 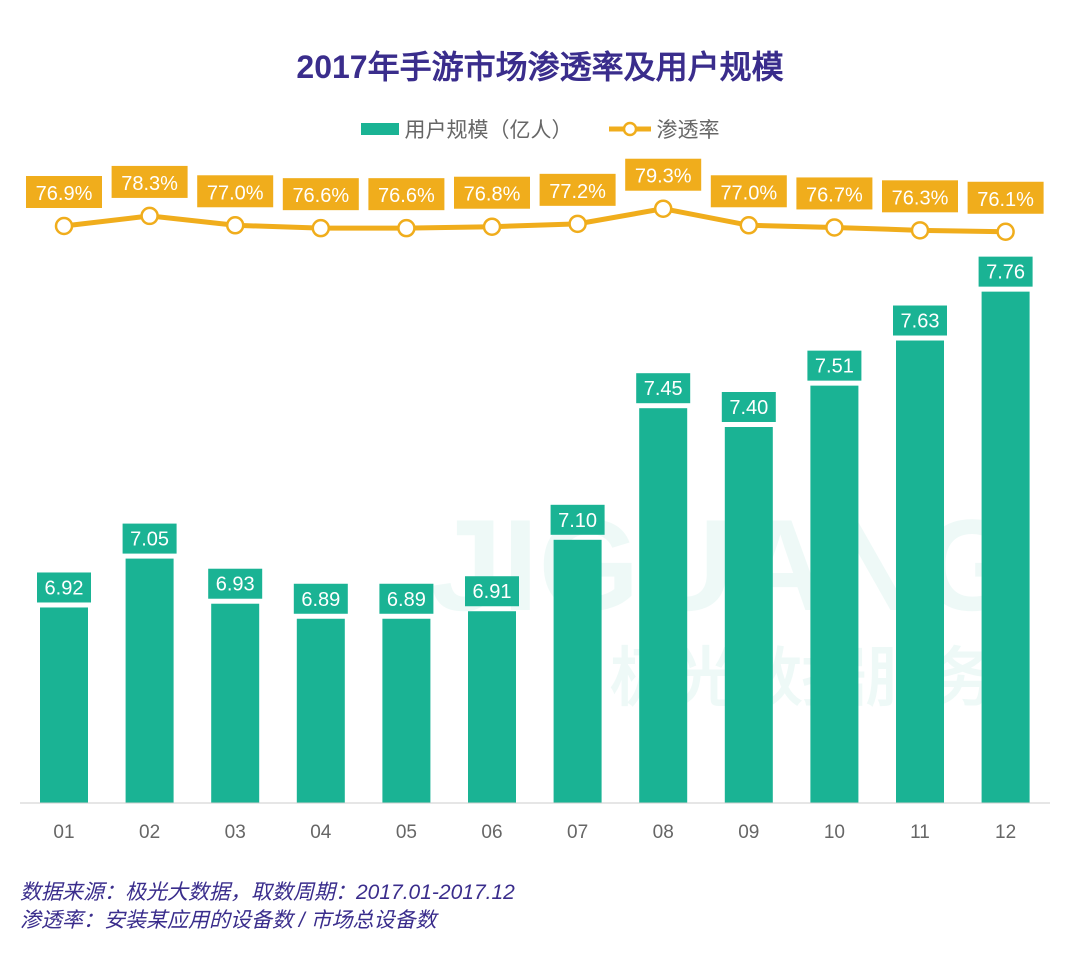 I want to click on x-tick-label: 02, so click(x=149, y=832).